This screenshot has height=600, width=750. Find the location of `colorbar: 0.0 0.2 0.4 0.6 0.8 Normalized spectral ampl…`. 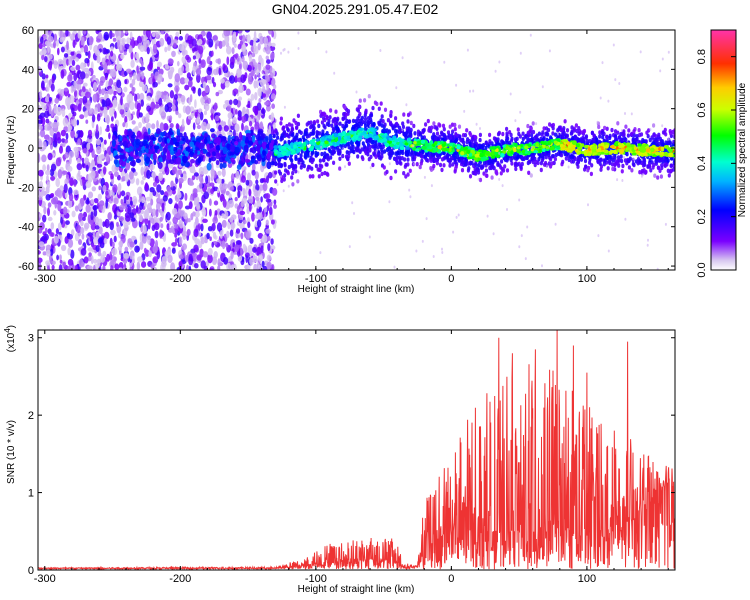

colorbar: 0.0 0.2 0.4 0.6 0.8 Normalized spectral ampl… is located at coordinates (722, 153).